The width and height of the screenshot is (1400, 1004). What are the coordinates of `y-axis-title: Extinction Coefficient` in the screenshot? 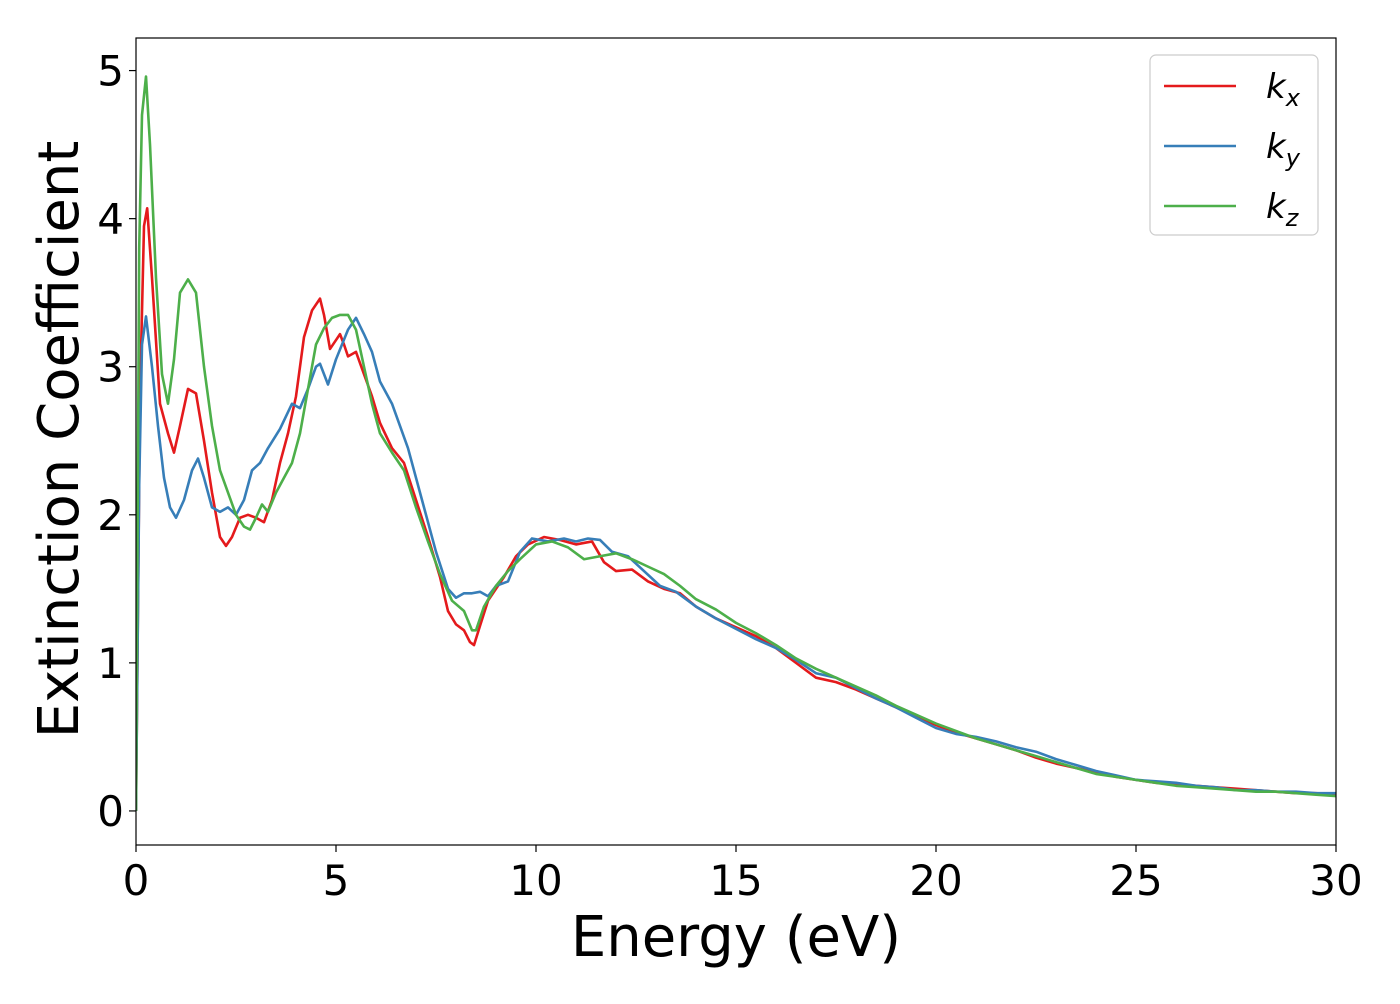 It's located at (59, 440).